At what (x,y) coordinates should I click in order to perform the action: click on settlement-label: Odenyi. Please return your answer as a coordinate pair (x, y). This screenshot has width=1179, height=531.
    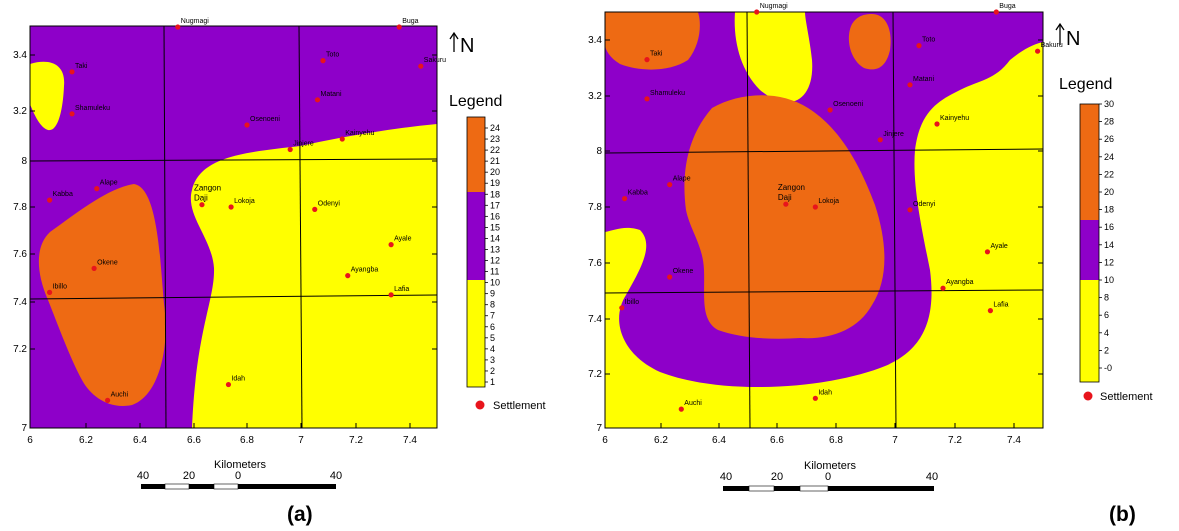
    Looking at the image, I should click on (924, 204).